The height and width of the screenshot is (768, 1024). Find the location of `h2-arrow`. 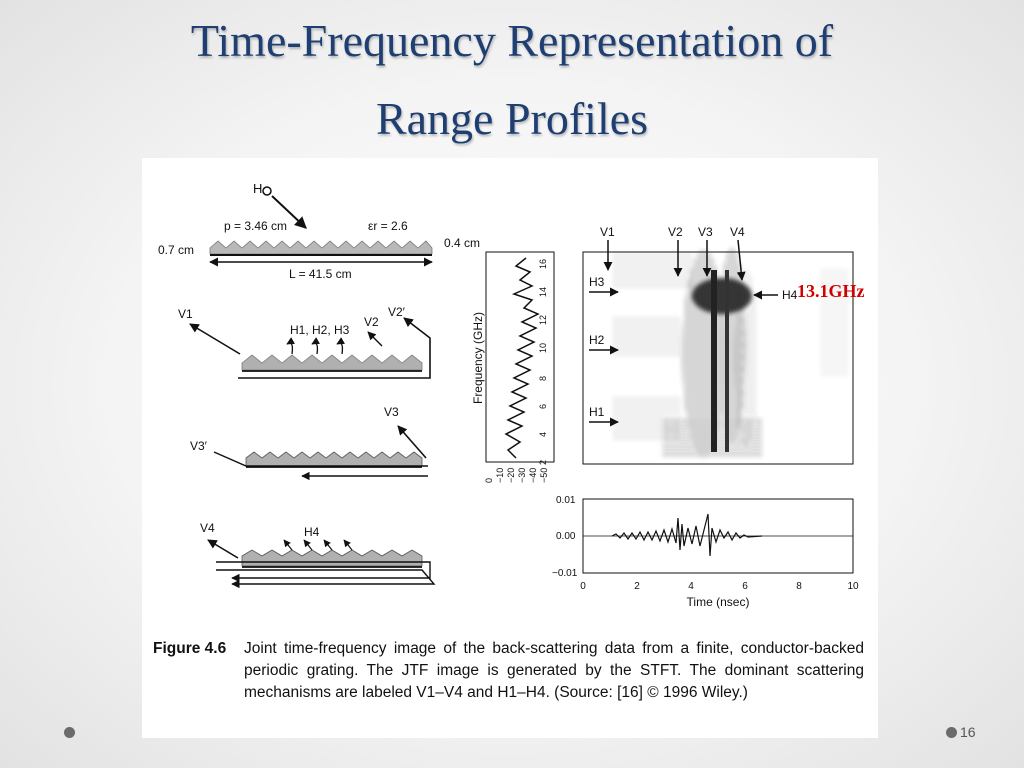

h2-arrow is located at coordinates (316, 346).